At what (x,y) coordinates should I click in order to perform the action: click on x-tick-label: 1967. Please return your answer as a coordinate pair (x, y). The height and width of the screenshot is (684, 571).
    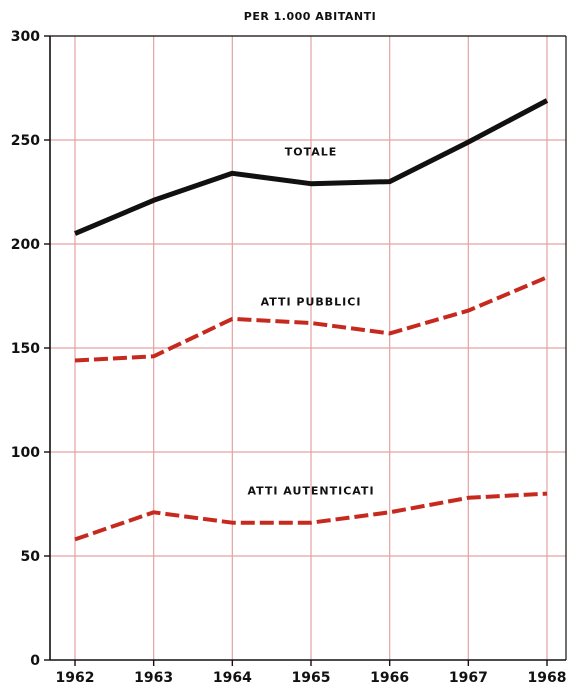
    Looking at the image, I should click on (468, 677).